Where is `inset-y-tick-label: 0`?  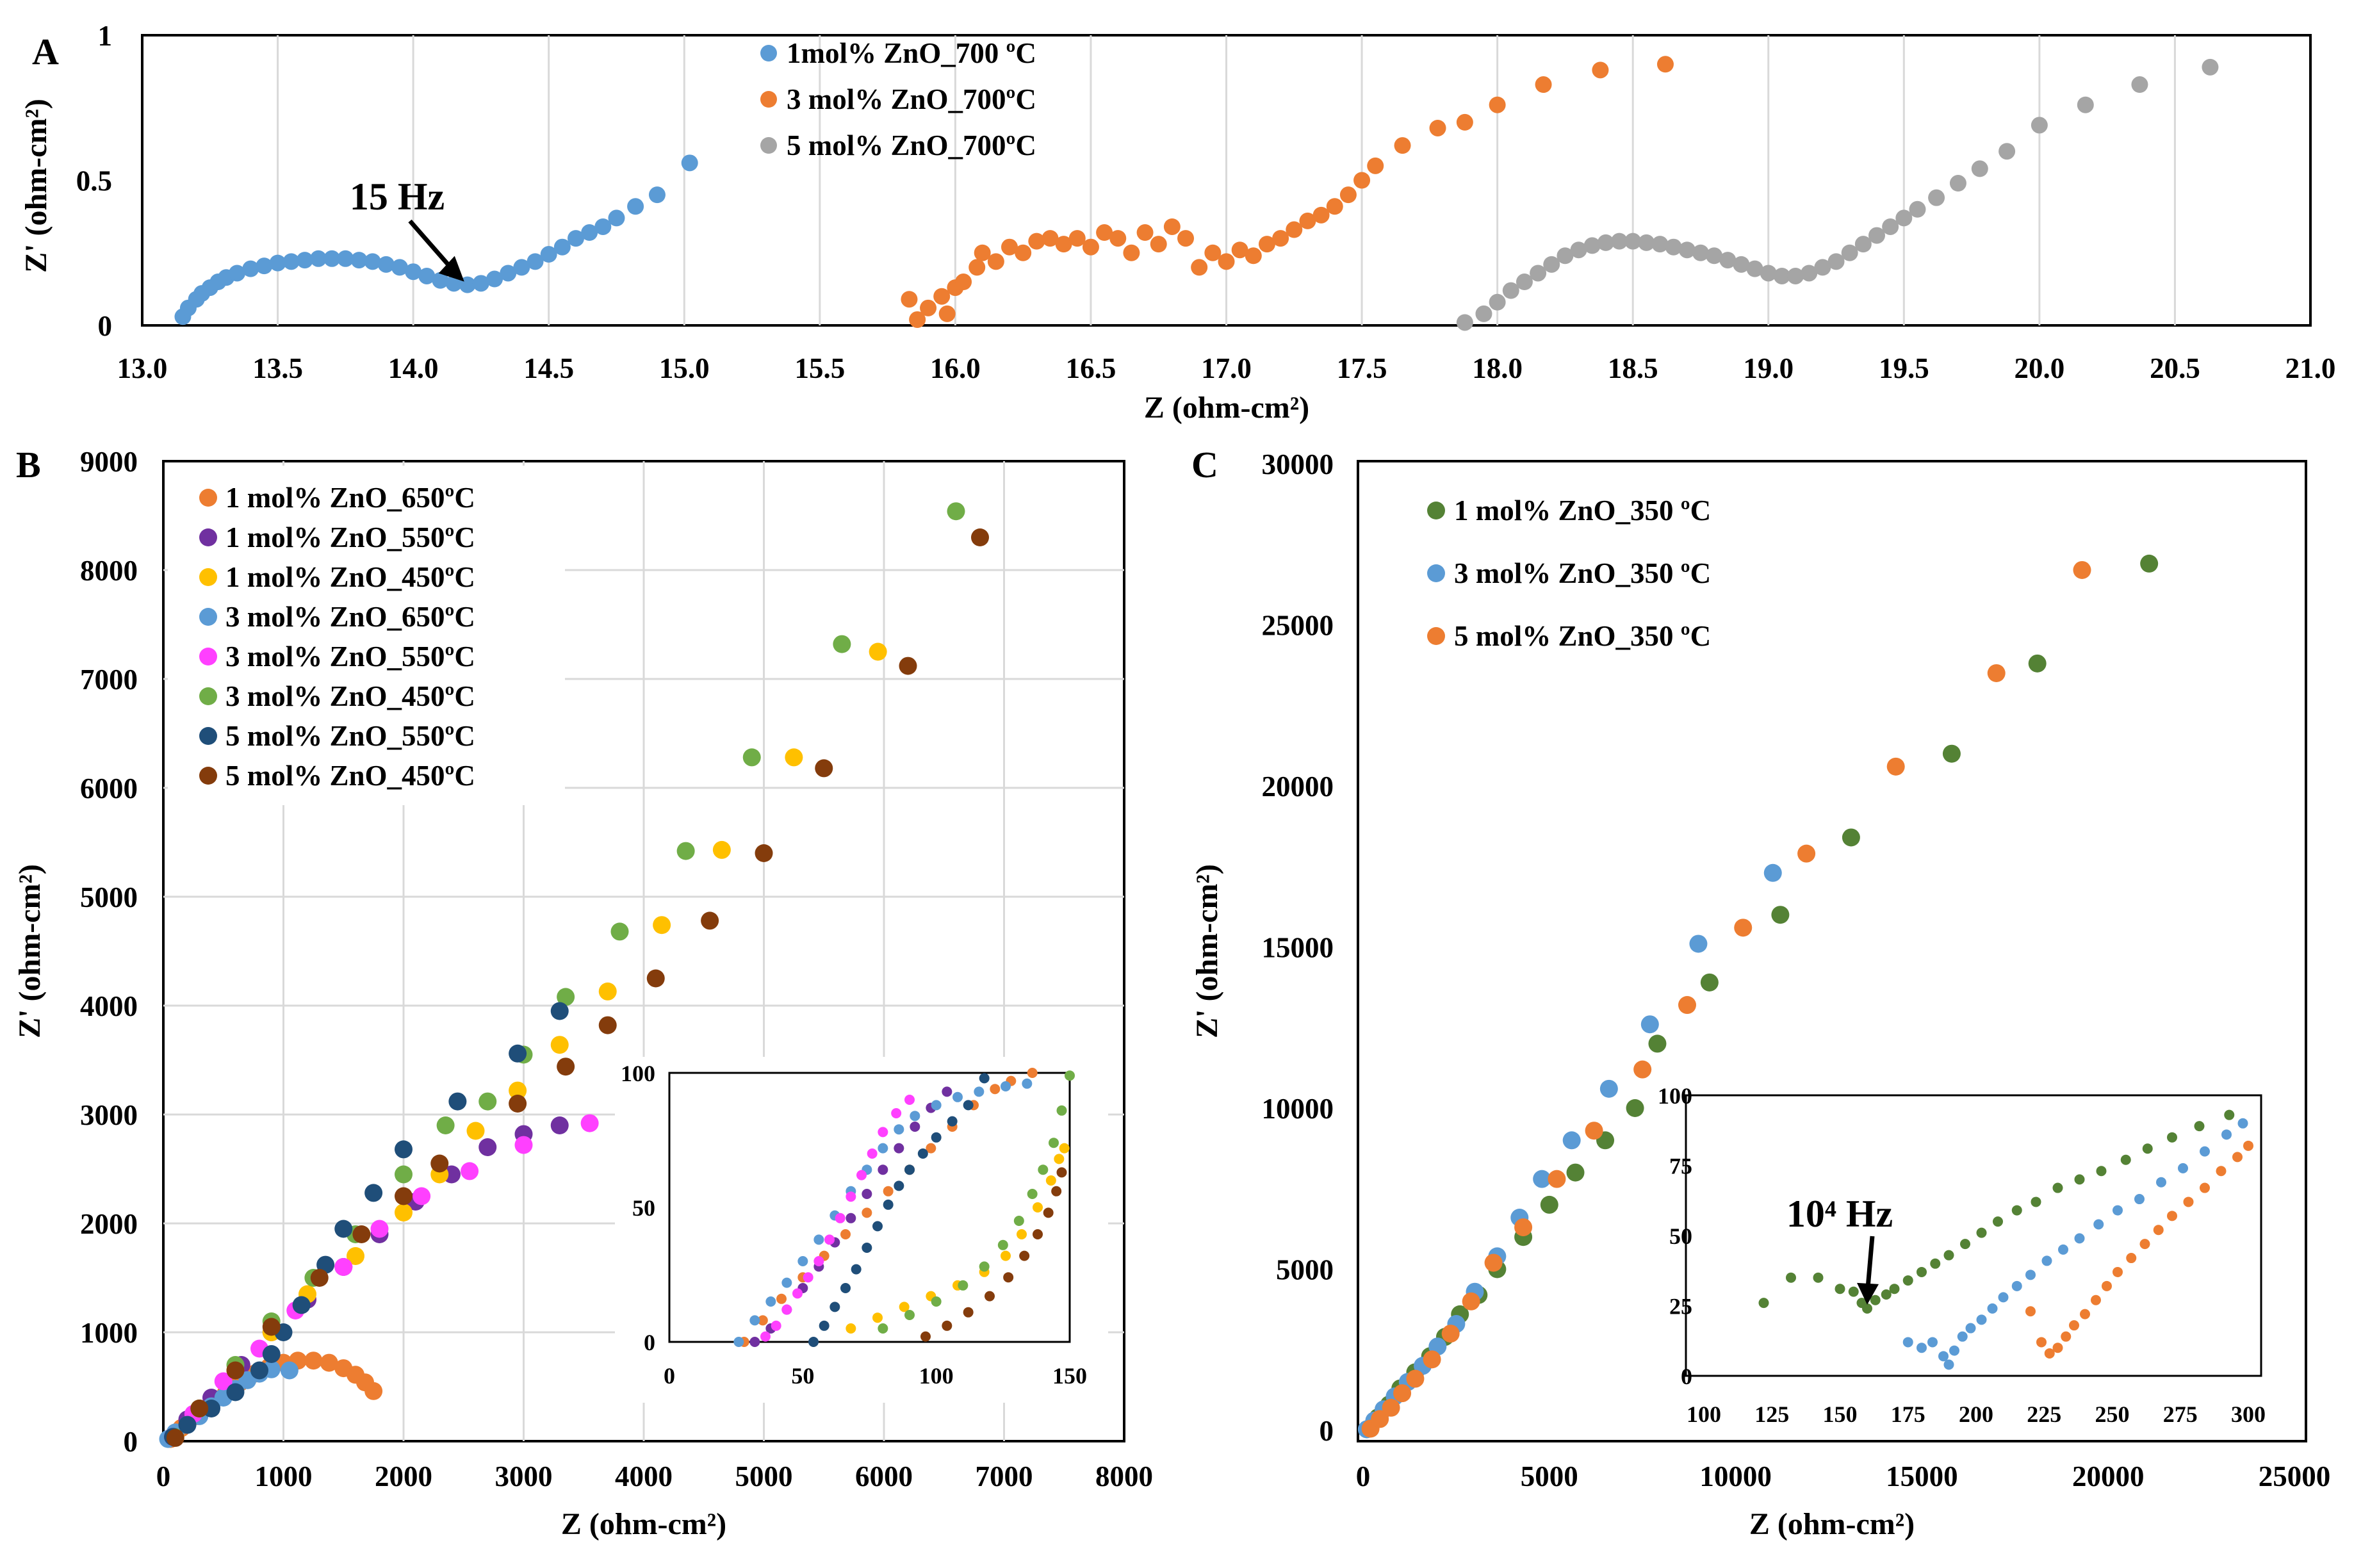 inset-y-tick-label: 0 is located at coordinates (1686, 1376).